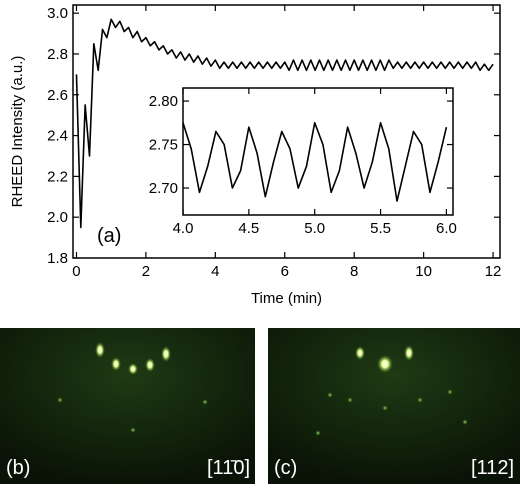  Describe the element at coordinates (57, 95) in the screenshot. I see `y-tick-label: 2.6` at that location.